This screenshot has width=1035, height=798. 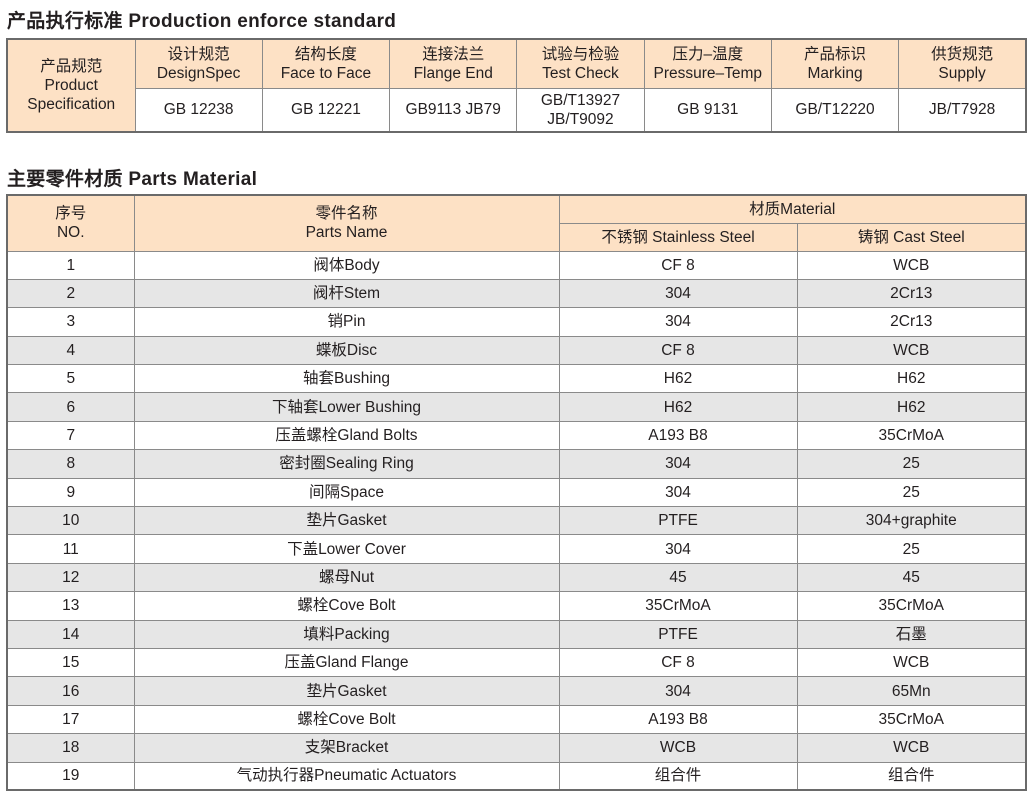 I want to click on no-header-text: 序号, so click(x=71, y=214).